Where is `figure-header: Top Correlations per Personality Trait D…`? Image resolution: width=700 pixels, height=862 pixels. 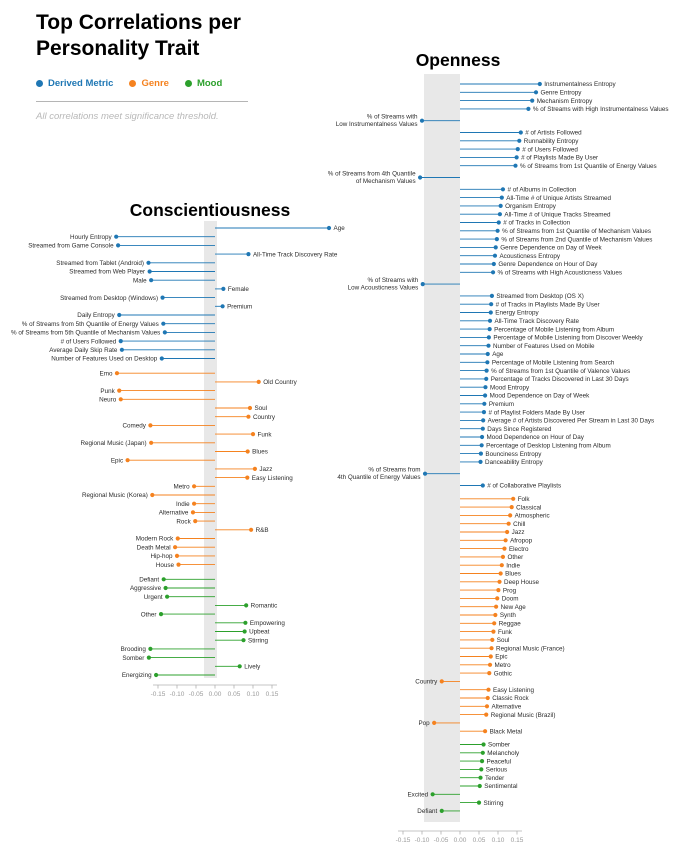 figure-header: Top Correlations per Personality Trait D… is located at coordinates (171, 66).